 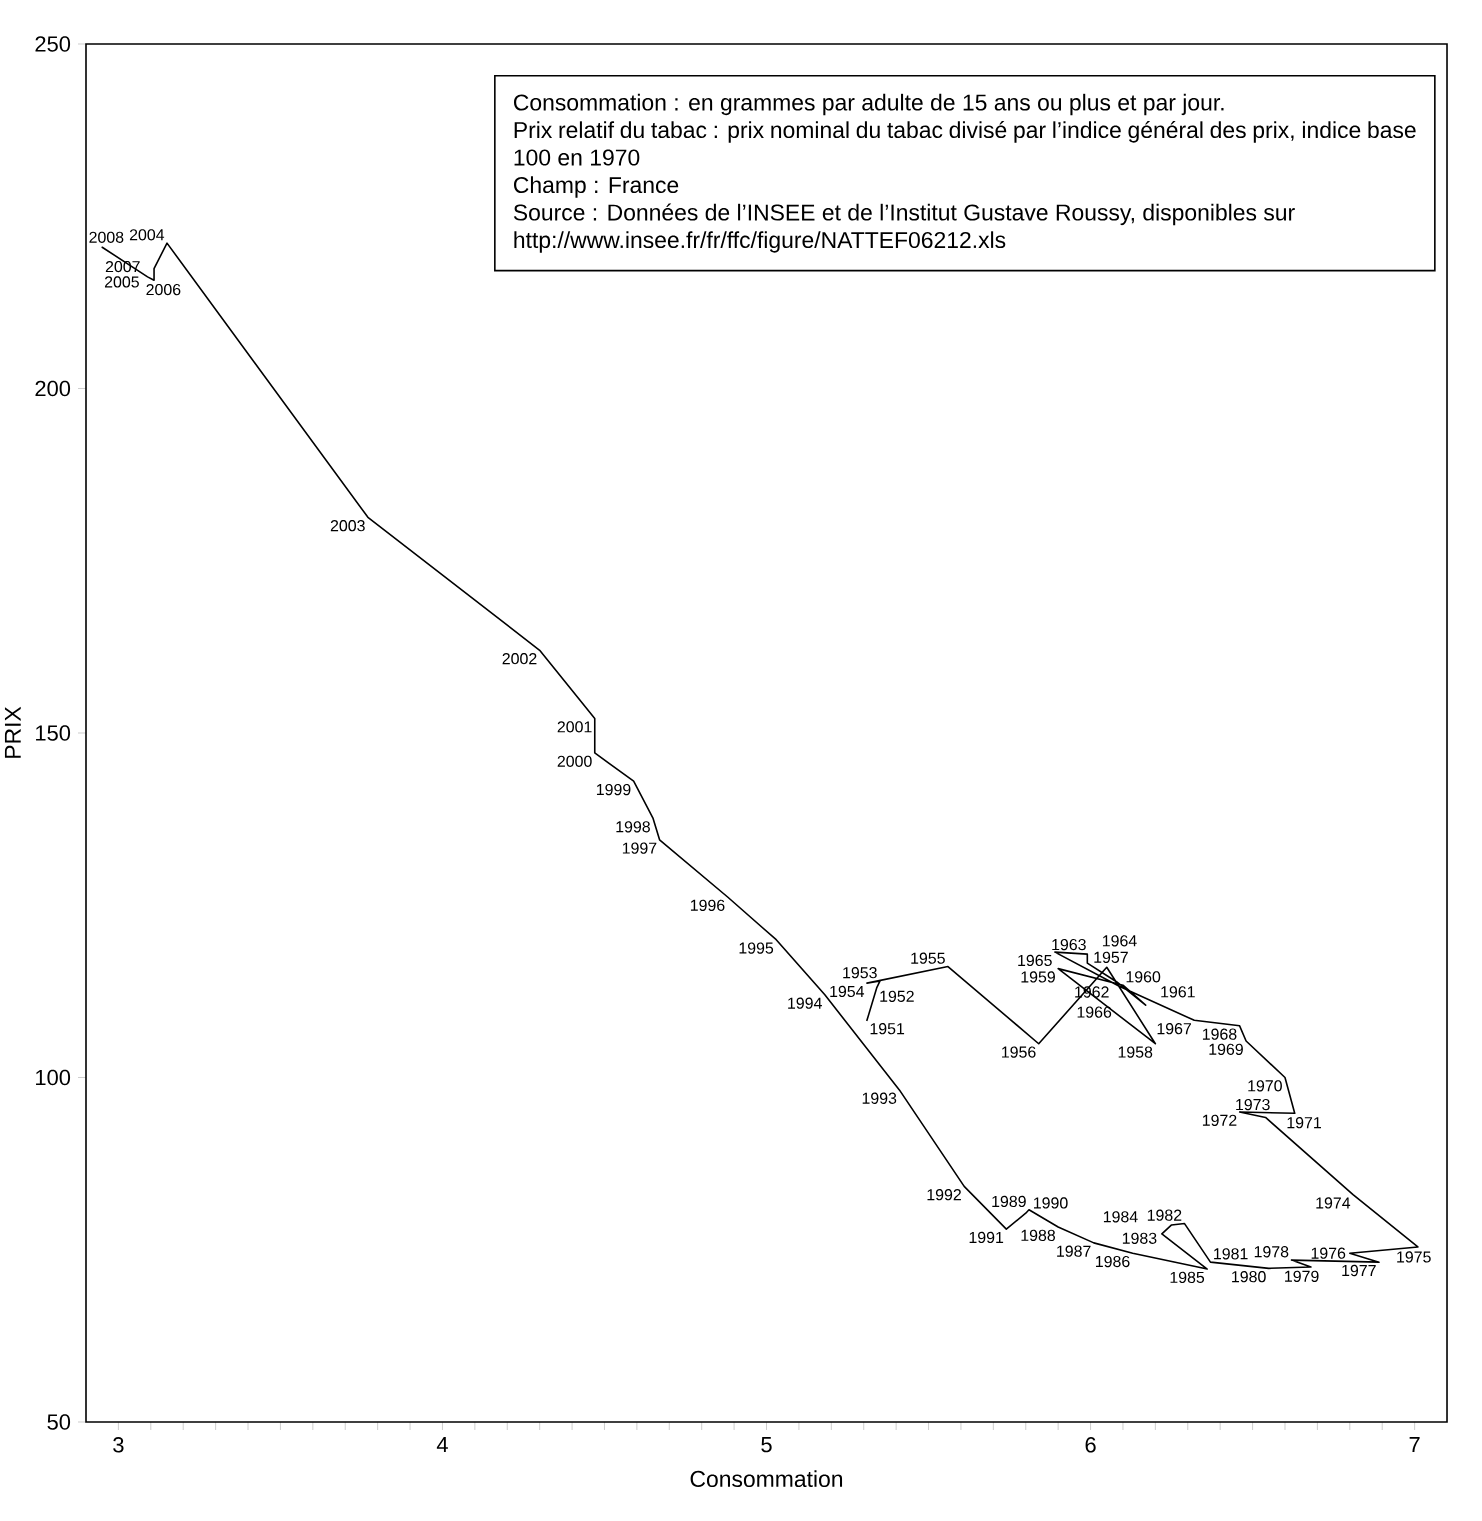 What do you see at coordinates (847, 991) in the screenshot?
I see `annotation: 1954` at bounding box center [847, 991].